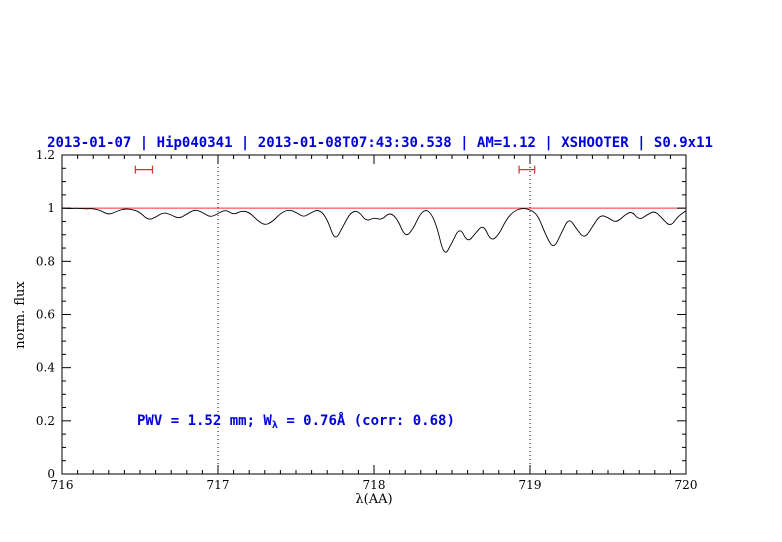 Image resolution: width=782 pixels, height=542 pixels. What do you see at coordinates (204, 421) in the screenshot?
I see `pwv-annotation-prefix: PWV = 1.52 mm; W` at bounding box center [204, 421].